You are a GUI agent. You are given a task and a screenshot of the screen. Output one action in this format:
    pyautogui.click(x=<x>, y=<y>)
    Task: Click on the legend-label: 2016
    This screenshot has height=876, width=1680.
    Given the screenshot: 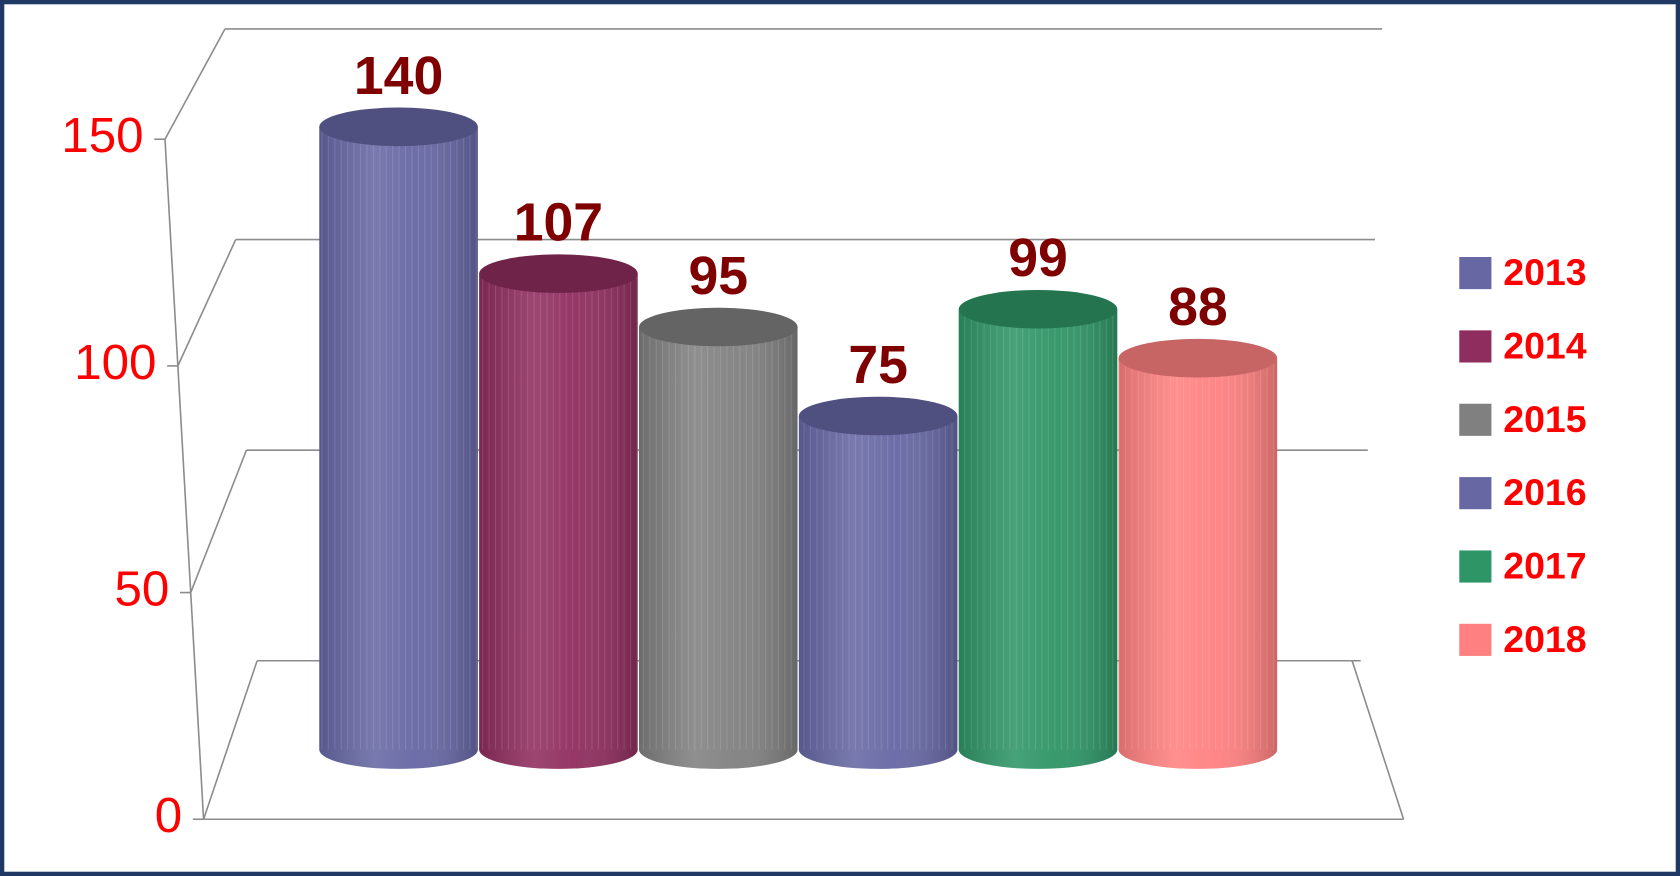 What is the action you would take?
    pyautogui.click(x=1544, y=492)
    